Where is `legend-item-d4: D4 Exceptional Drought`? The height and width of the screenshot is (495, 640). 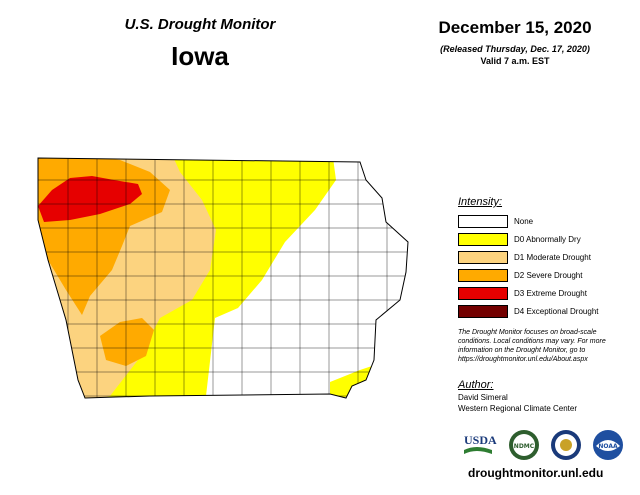
legend-item-d4: D4 Exceptional Drought is located at coordinates (528, 311).